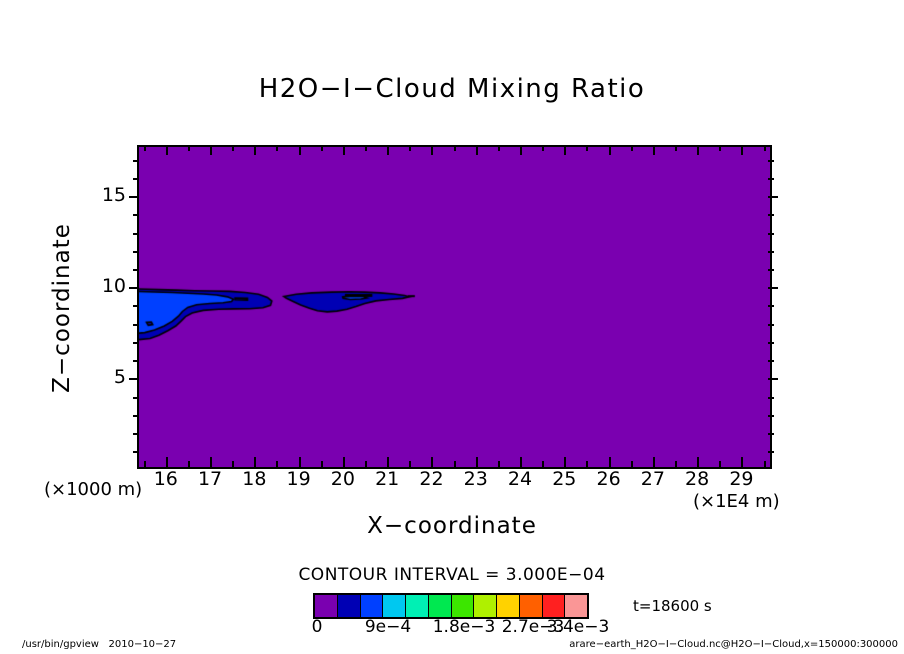  What do you see at coordinates (387, 479) in the screenshot?
I see `x-tick-label: 21` at bounding box center [387, 479].